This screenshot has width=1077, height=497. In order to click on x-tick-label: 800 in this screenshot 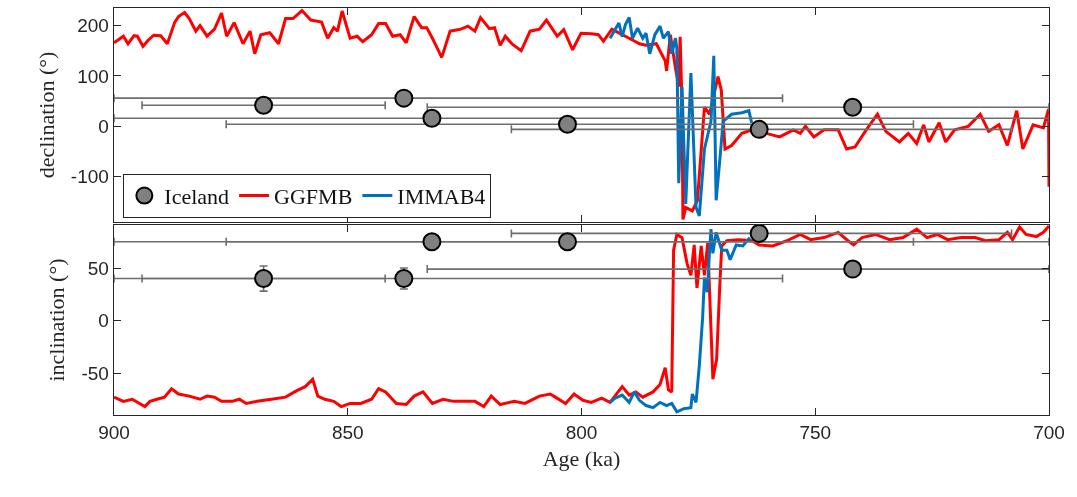, I will do `click(581, 433)`.